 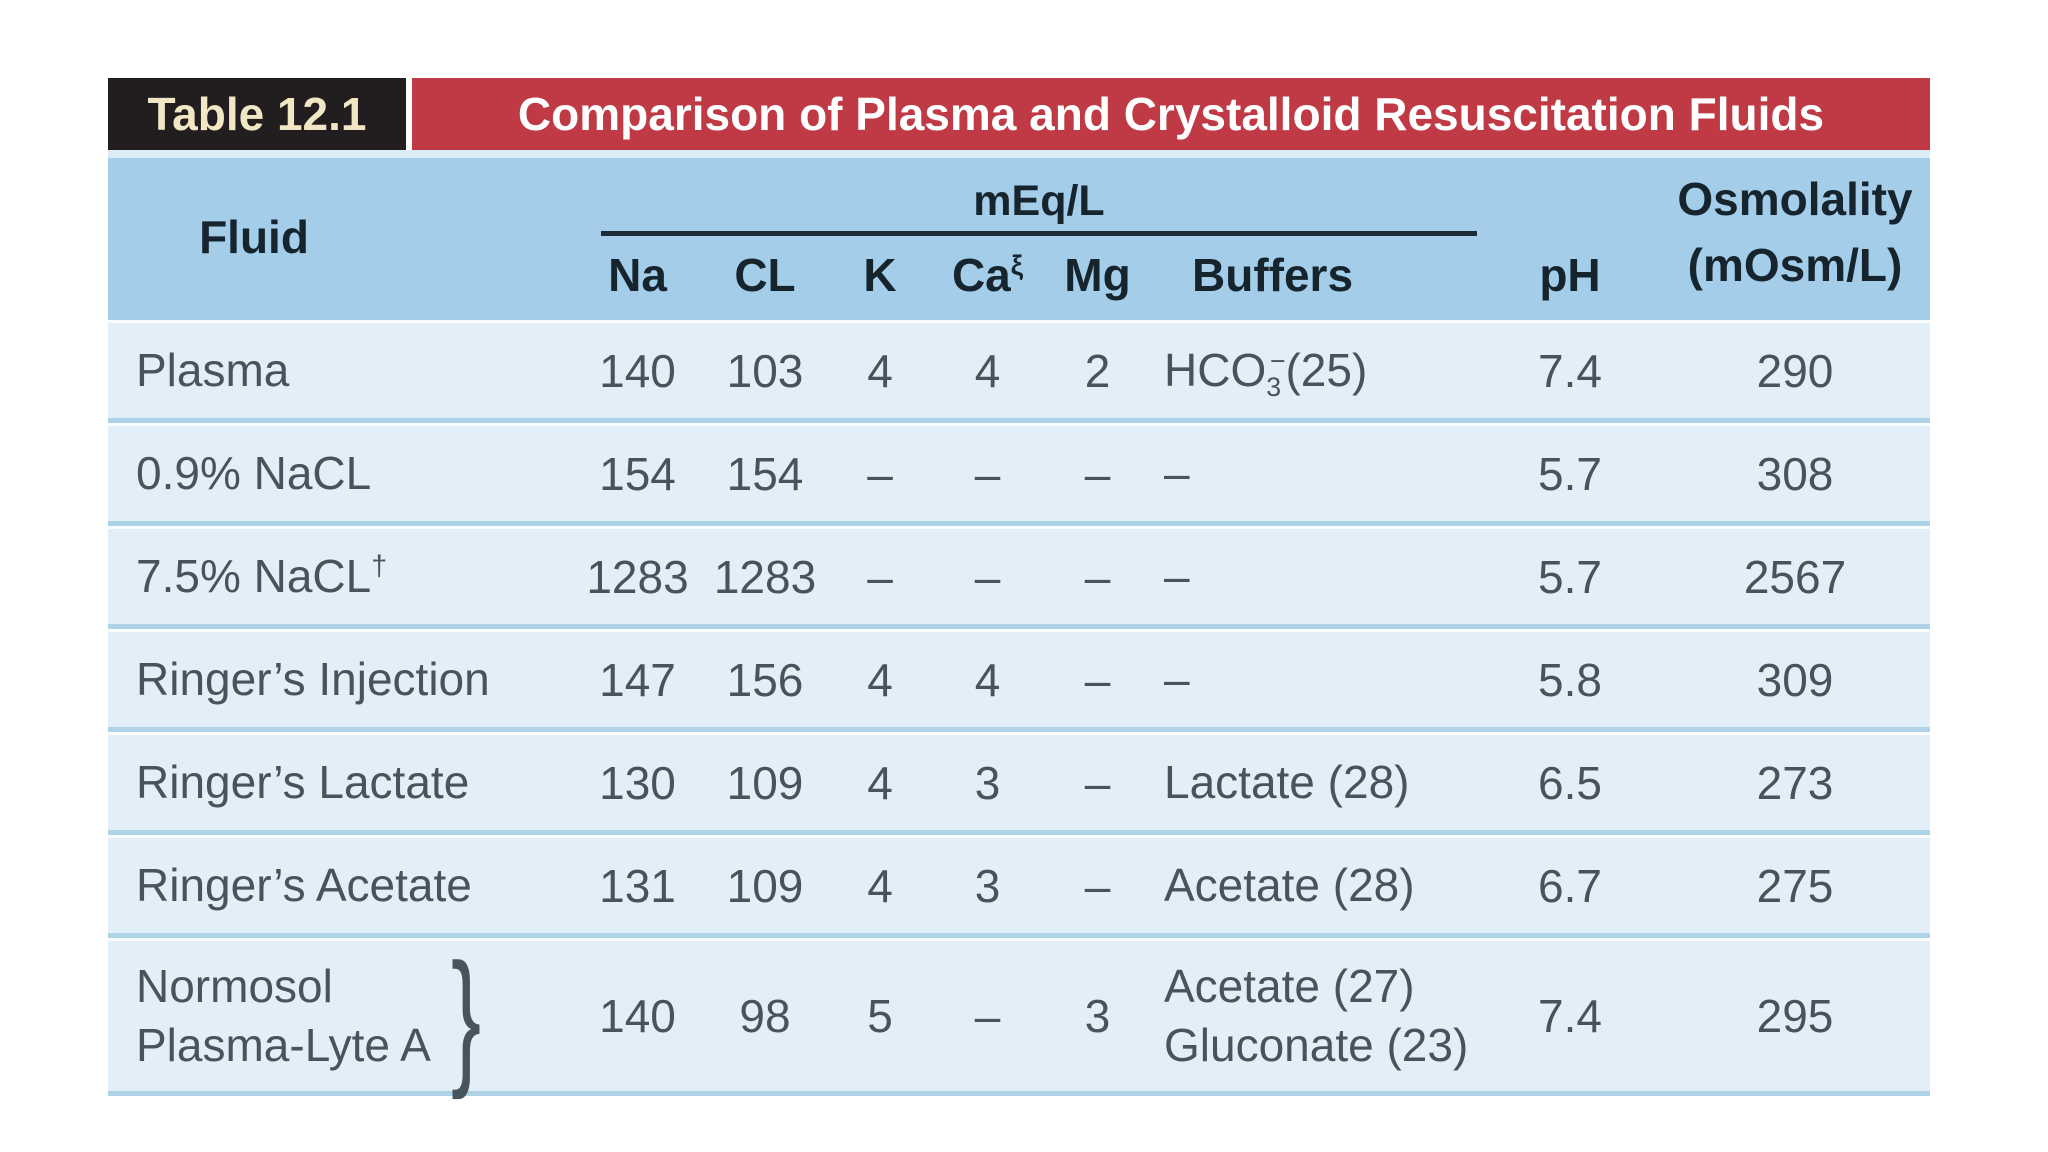 I want to click on osmolality-value: 309, so click(x=1795, y=679).